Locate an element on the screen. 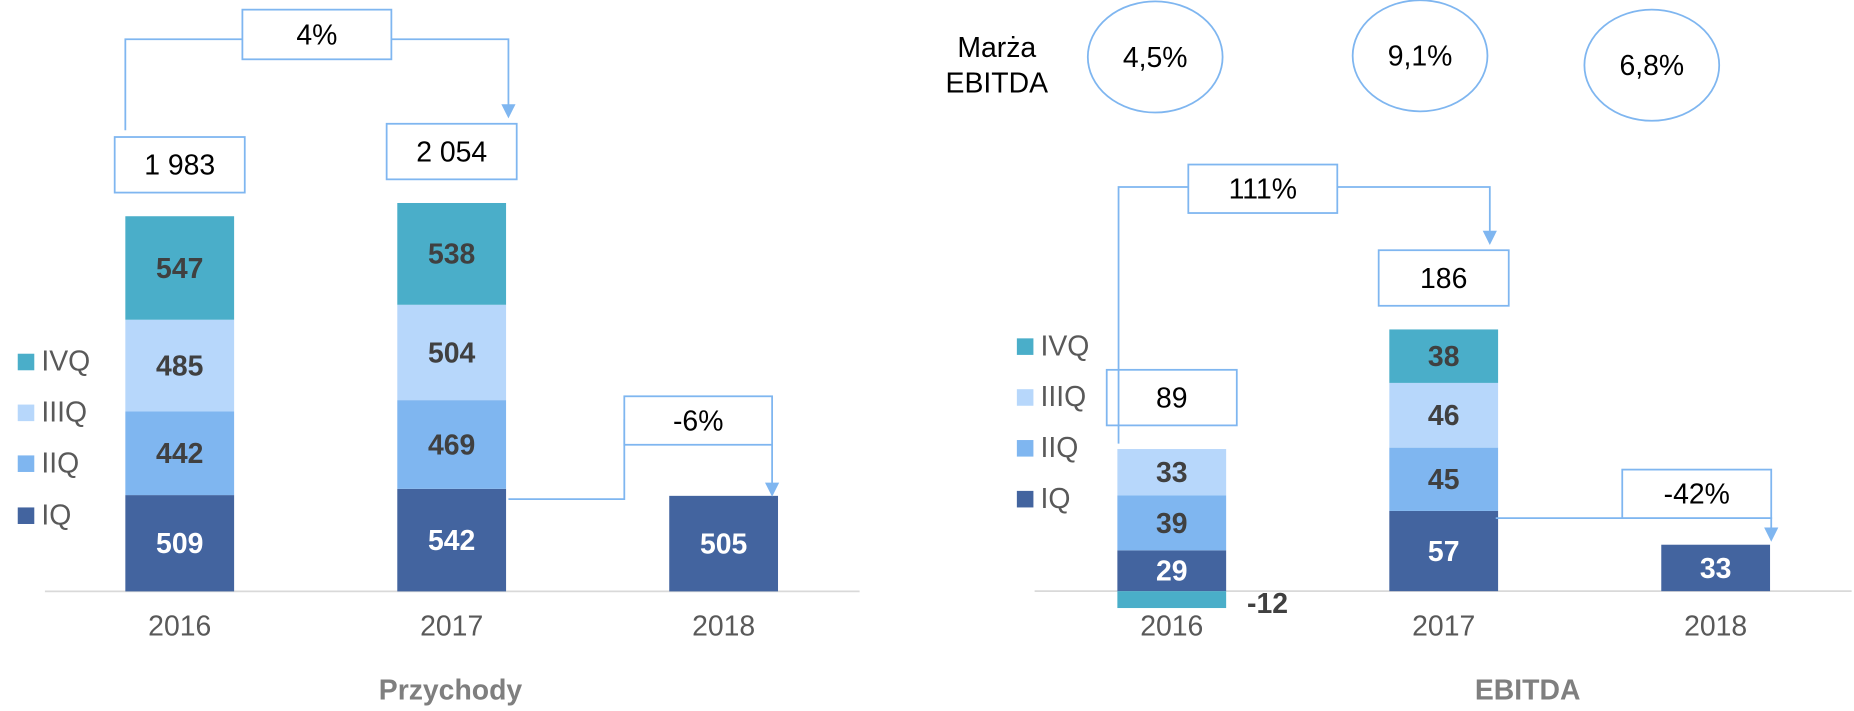 The height and width of the screenshot is (711, 1854). total-label: 2 054 is located at coordinates (451, 152).